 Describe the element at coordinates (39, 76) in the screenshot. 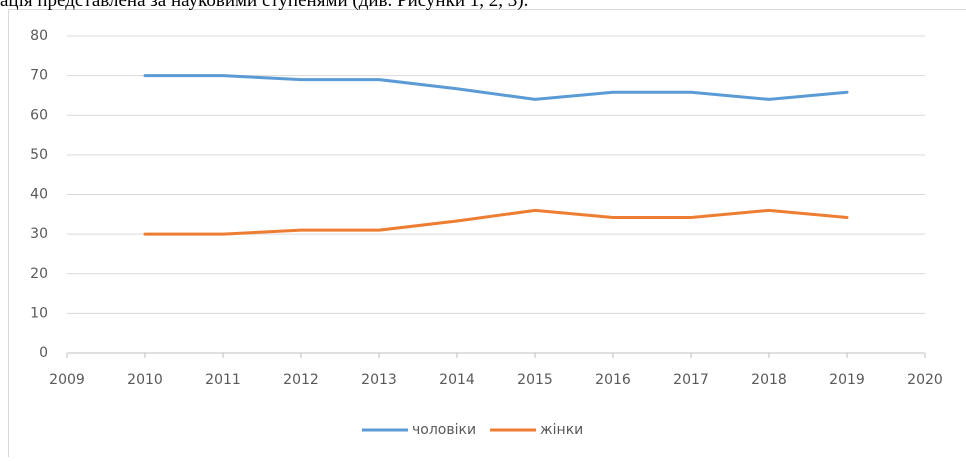

I see `y-tick-label: 70` at that location.